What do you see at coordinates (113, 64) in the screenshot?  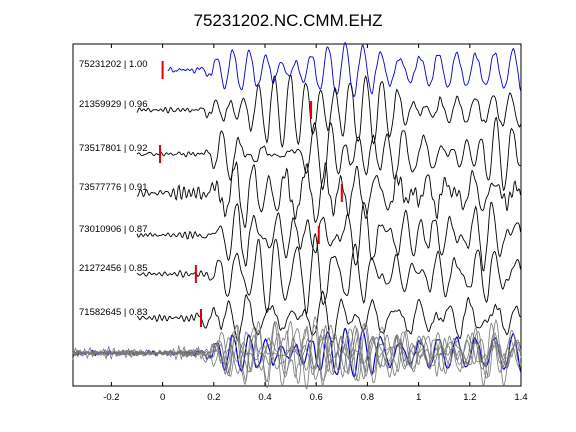 I see `trace-label-1: 75231202 | 1.00` at bounding box center [113, 64].